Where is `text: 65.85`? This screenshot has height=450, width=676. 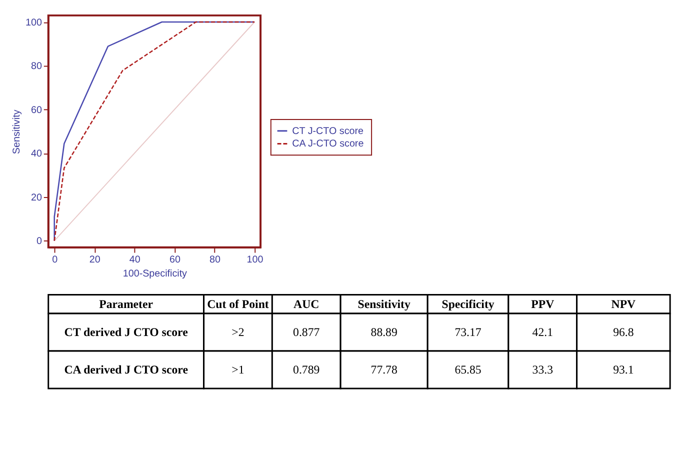 text: 65.85 is located at coordinates (468, 369).